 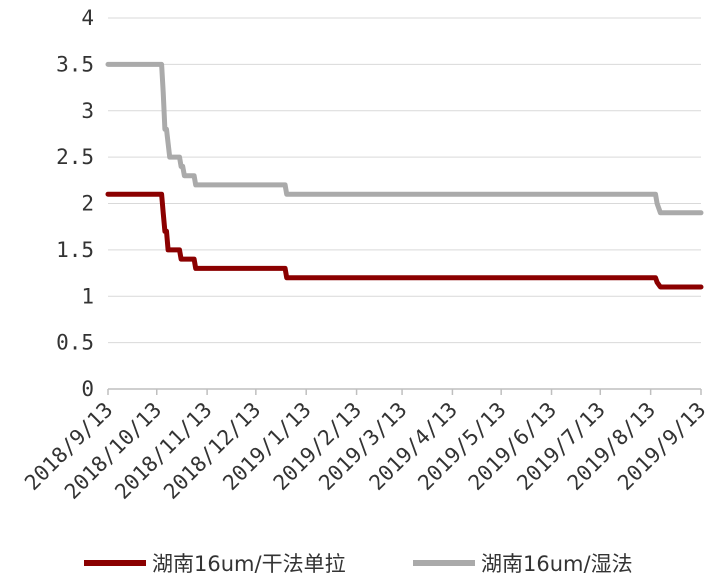 I want to click on legend-swatch-wet, so click(x=444, y=563).